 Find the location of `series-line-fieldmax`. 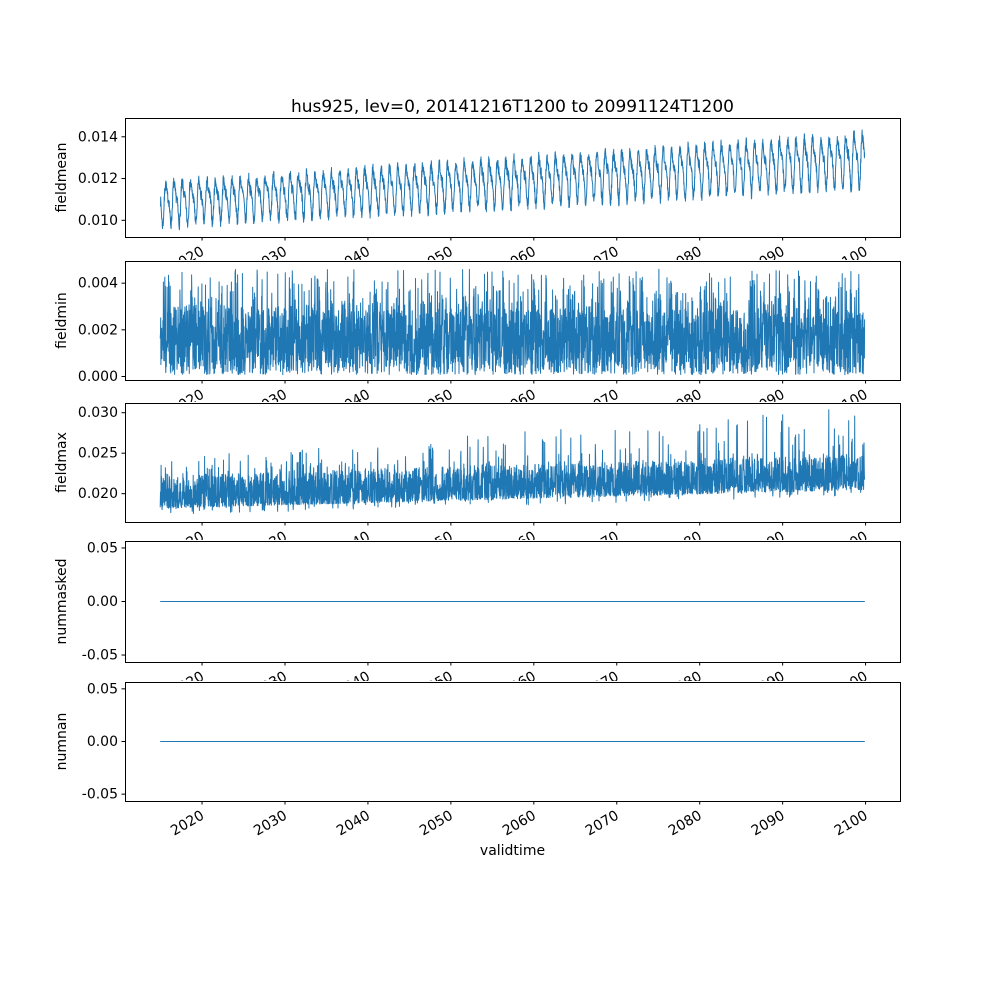

series-line-fieldmax is located at coordinates (512, 461).